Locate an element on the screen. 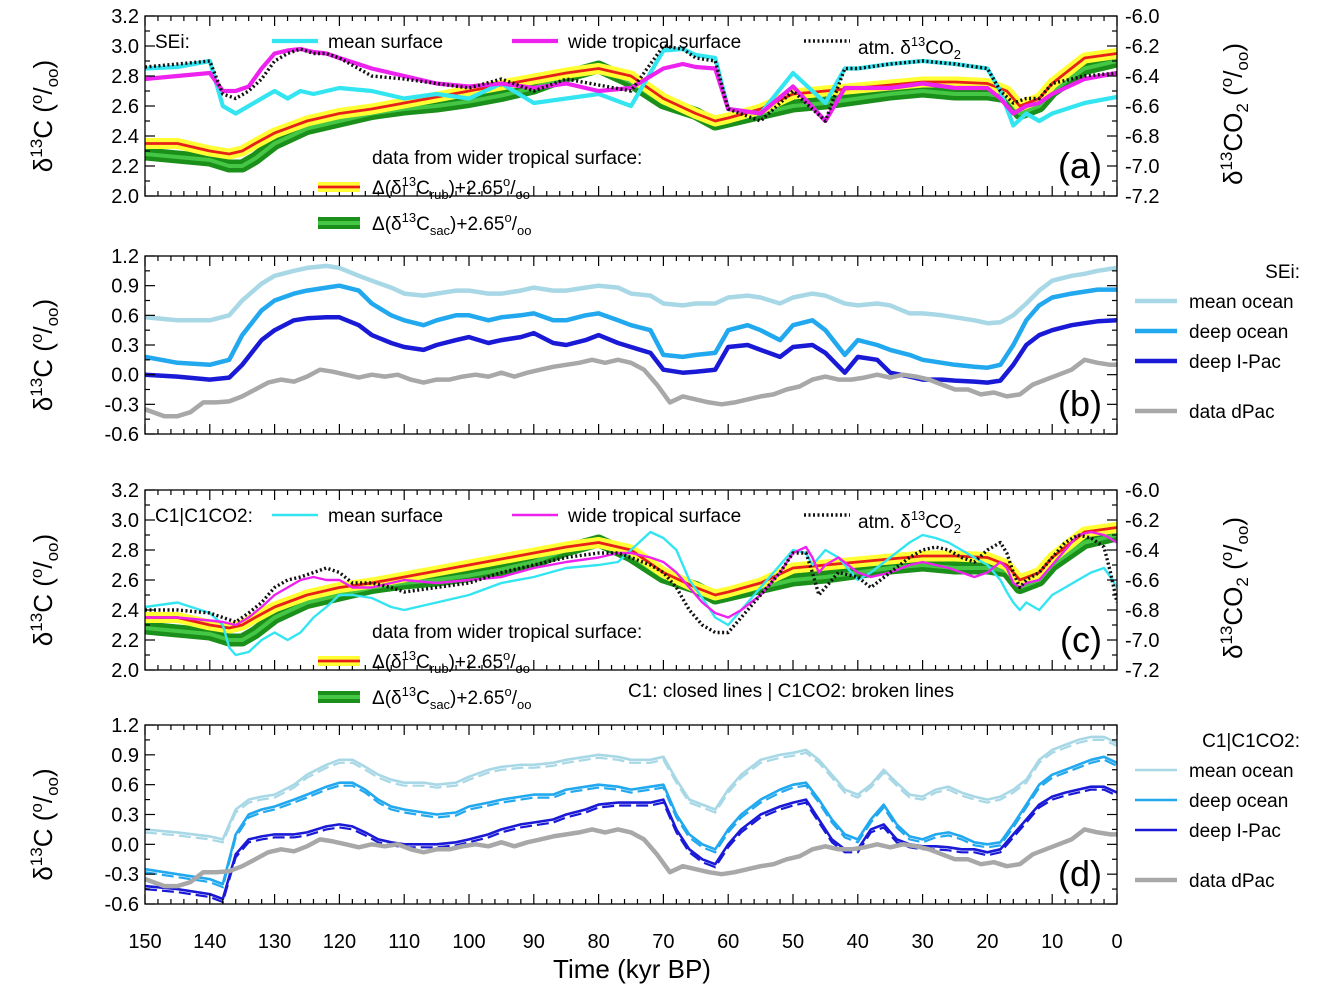  panel-tag: (b) is located at coordinates (1080, 403).